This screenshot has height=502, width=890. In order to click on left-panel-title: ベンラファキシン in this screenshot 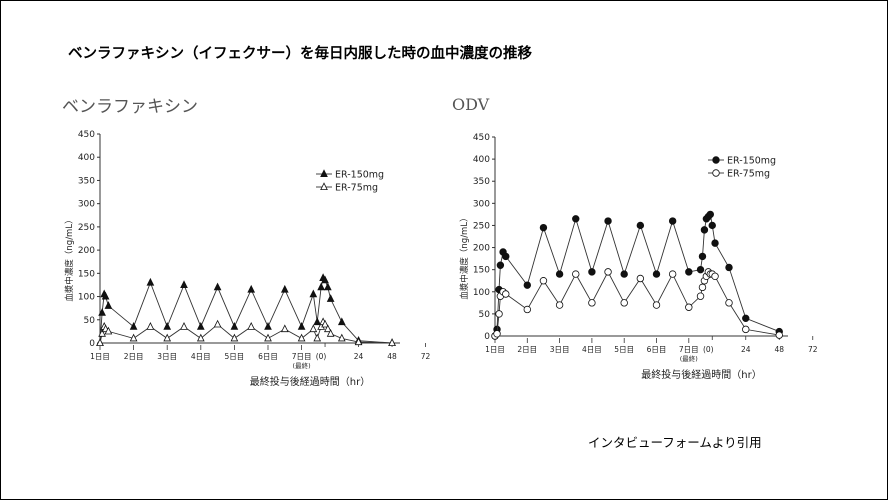, I will do `click(130, 107)`.